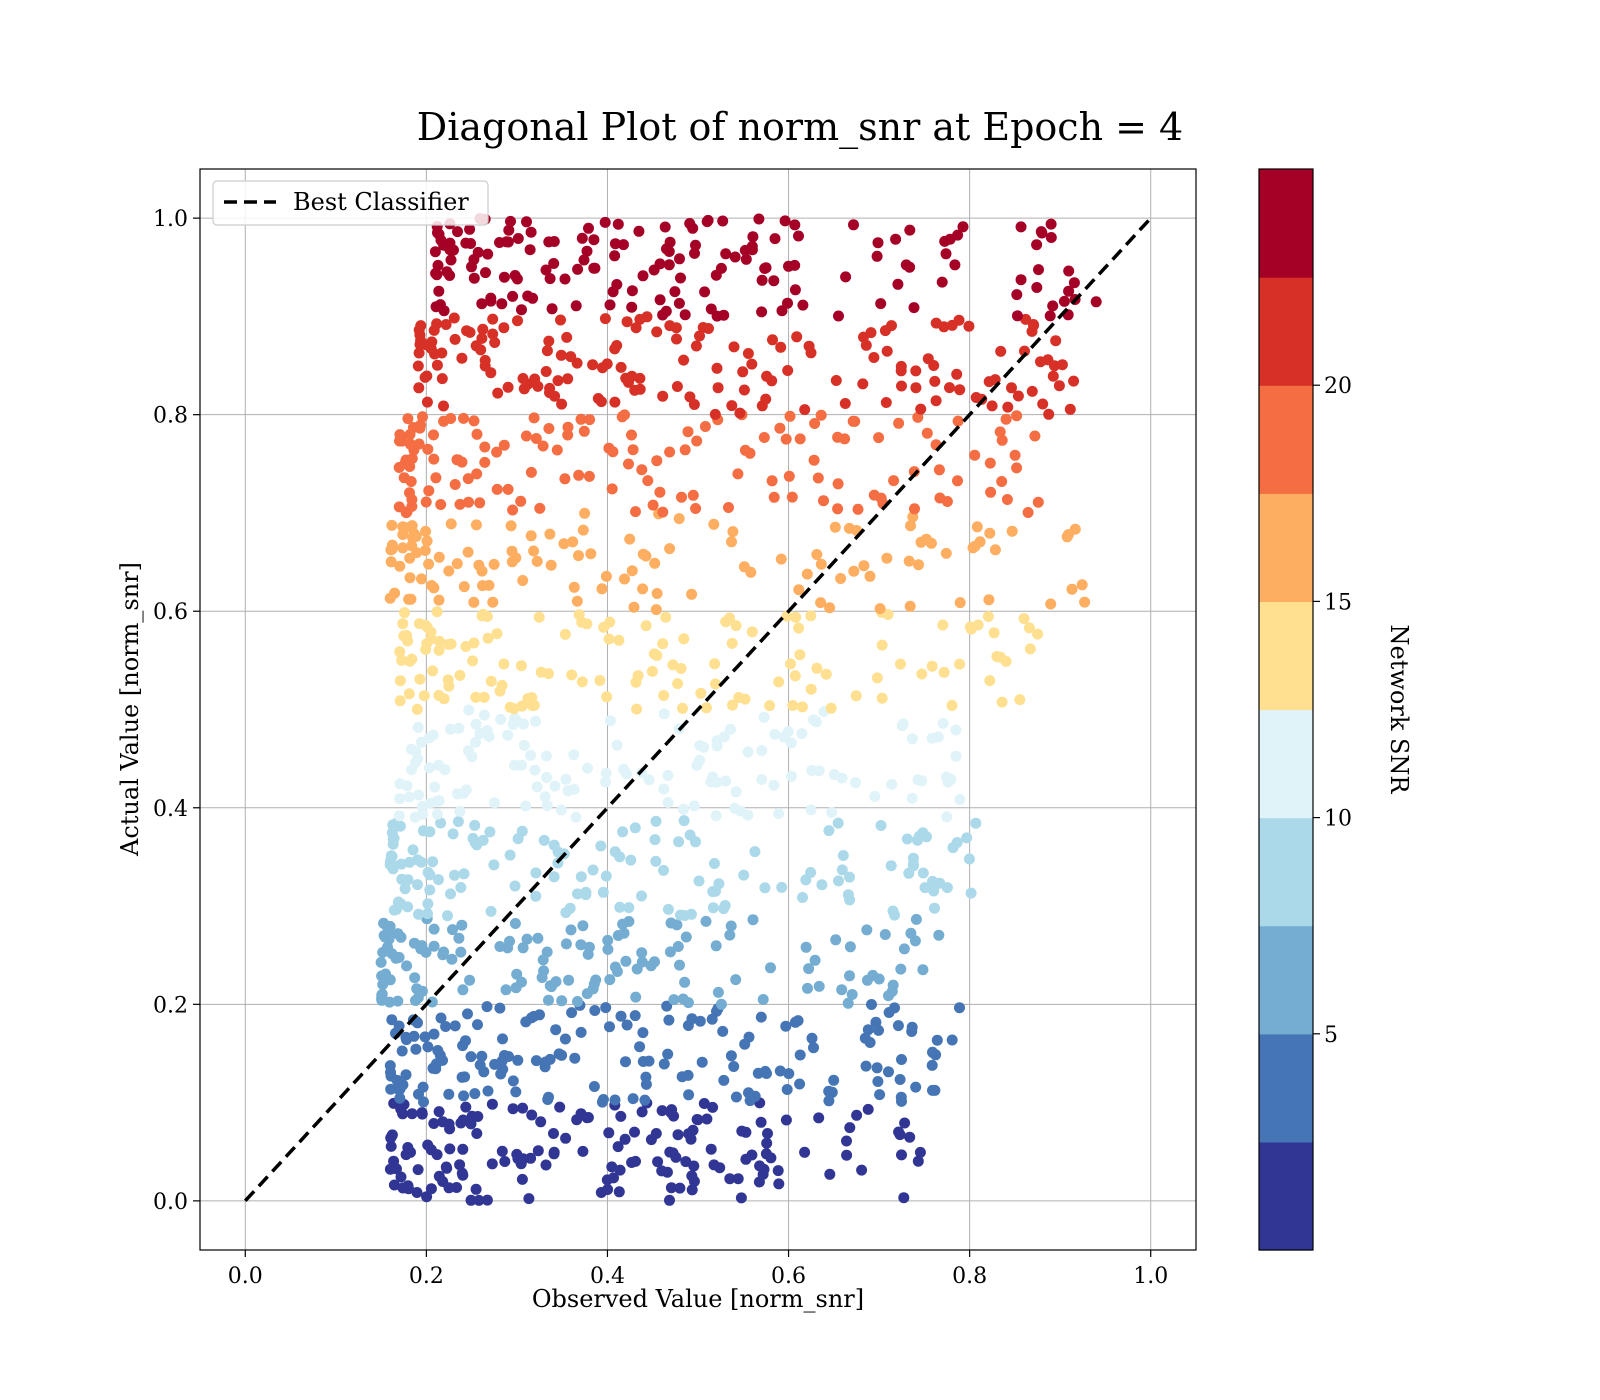 Image resolution: width=1600 pixels, height=1400 pixels. I want to click on x-axis-label: Observed Value [norm_snr], so click(698, 1299).